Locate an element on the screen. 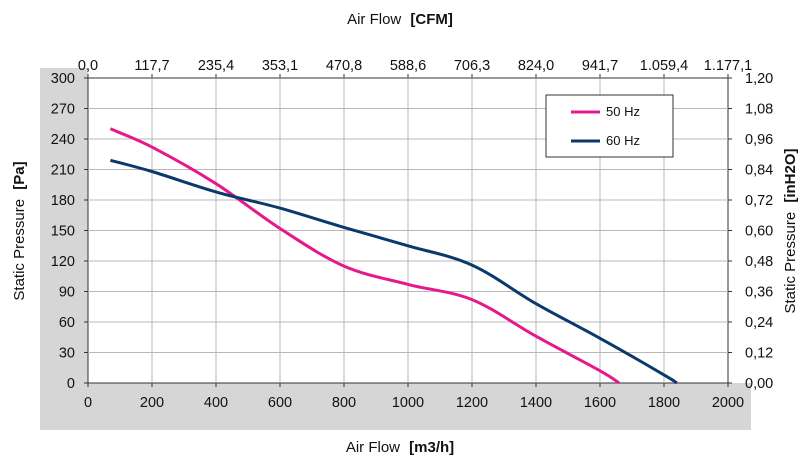 Image resolution: width=803 pixels, height=459 pixels. y-tick-label: 90 is located at coordinates (67, 293).